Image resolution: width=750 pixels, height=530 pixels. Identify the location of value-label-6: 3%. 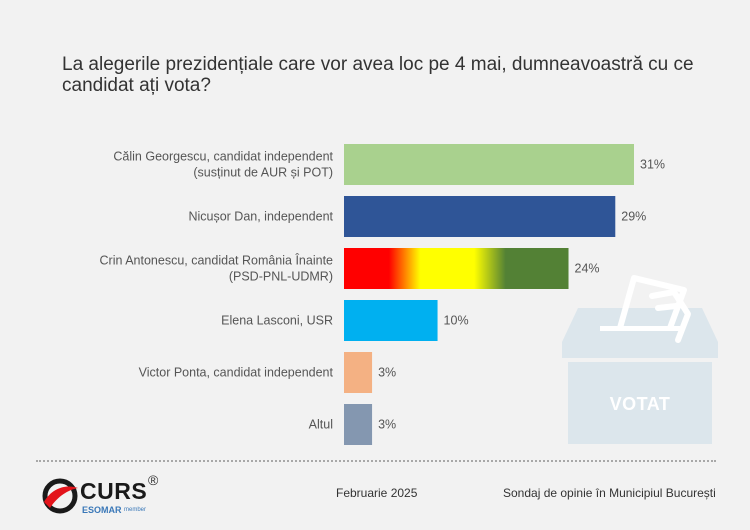
(387, 425).